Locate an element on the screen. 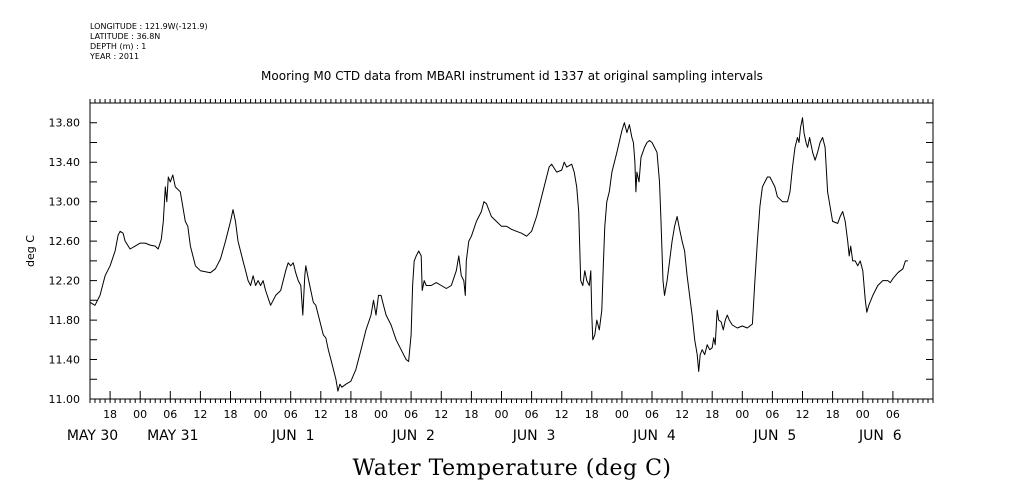  y-tick-label: 12.60 is located at coordinates (65, 241).